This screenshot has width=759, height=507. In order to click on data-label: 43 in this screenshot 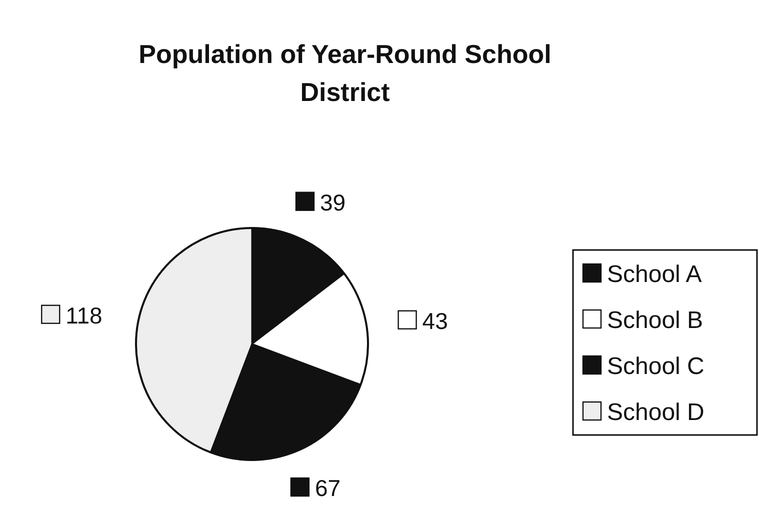, I will do `click(435, 321)`.